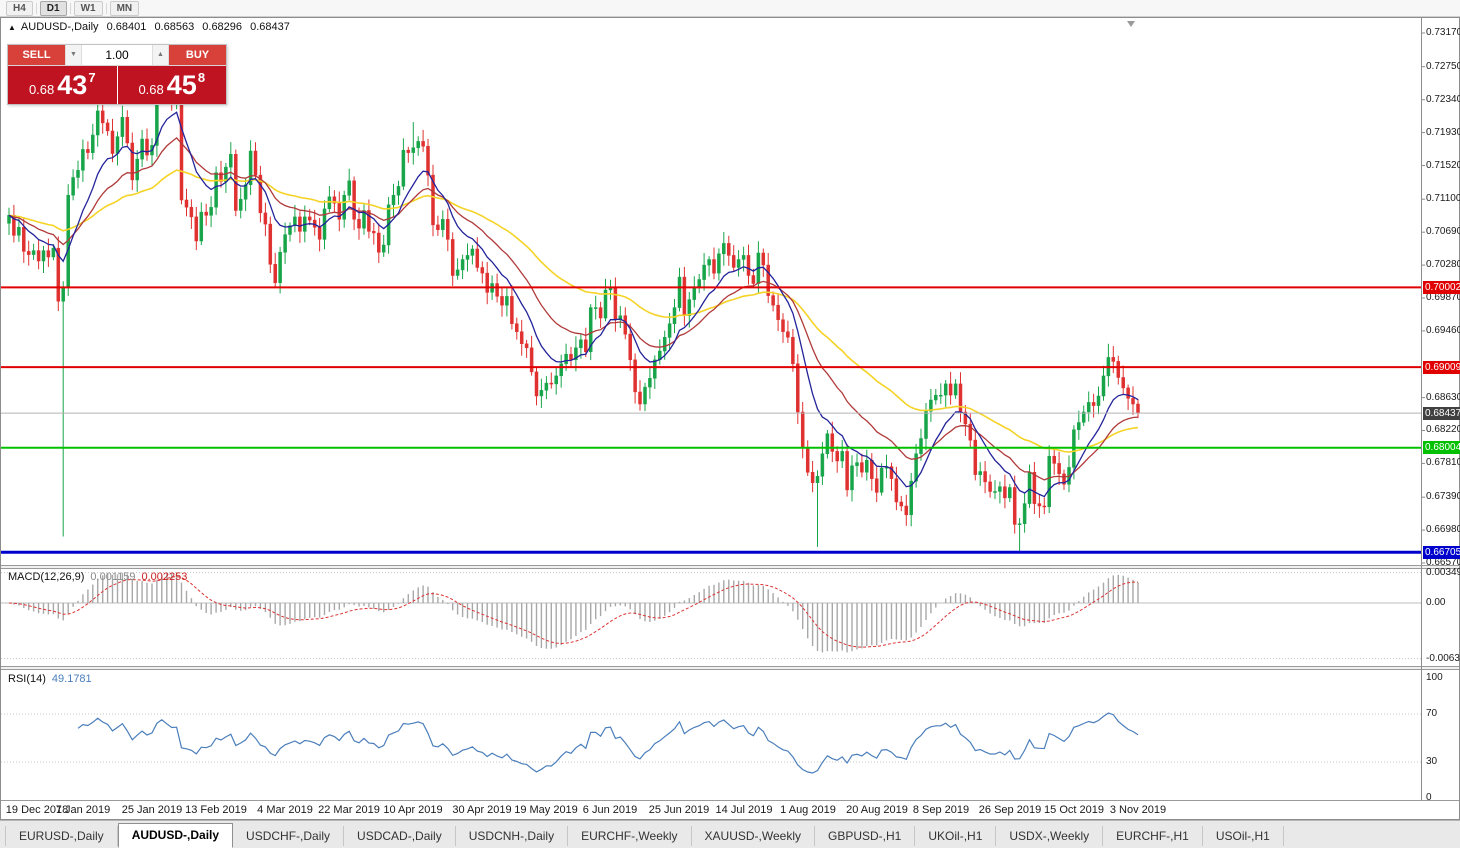 This screenshot has height=848, width=1460. Describe the element at coordinates (1050, 836) in the screenshot. I see `chart-tab-usdx-weekly: USDX-,Weekly` at that location.